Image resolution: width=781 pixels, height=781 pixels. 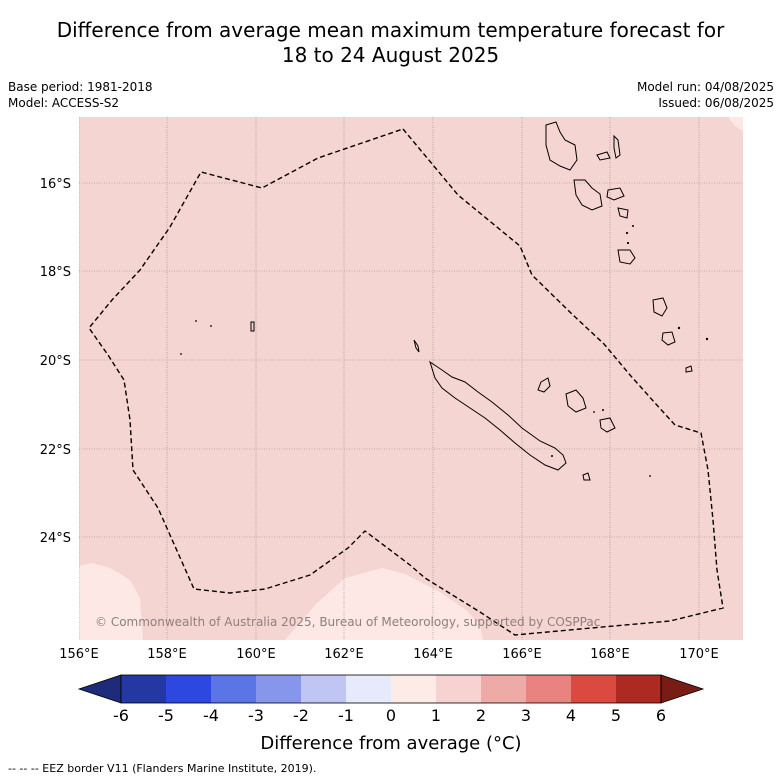 I want to click on island-ile-des-pins, so click(x=586, y=476).